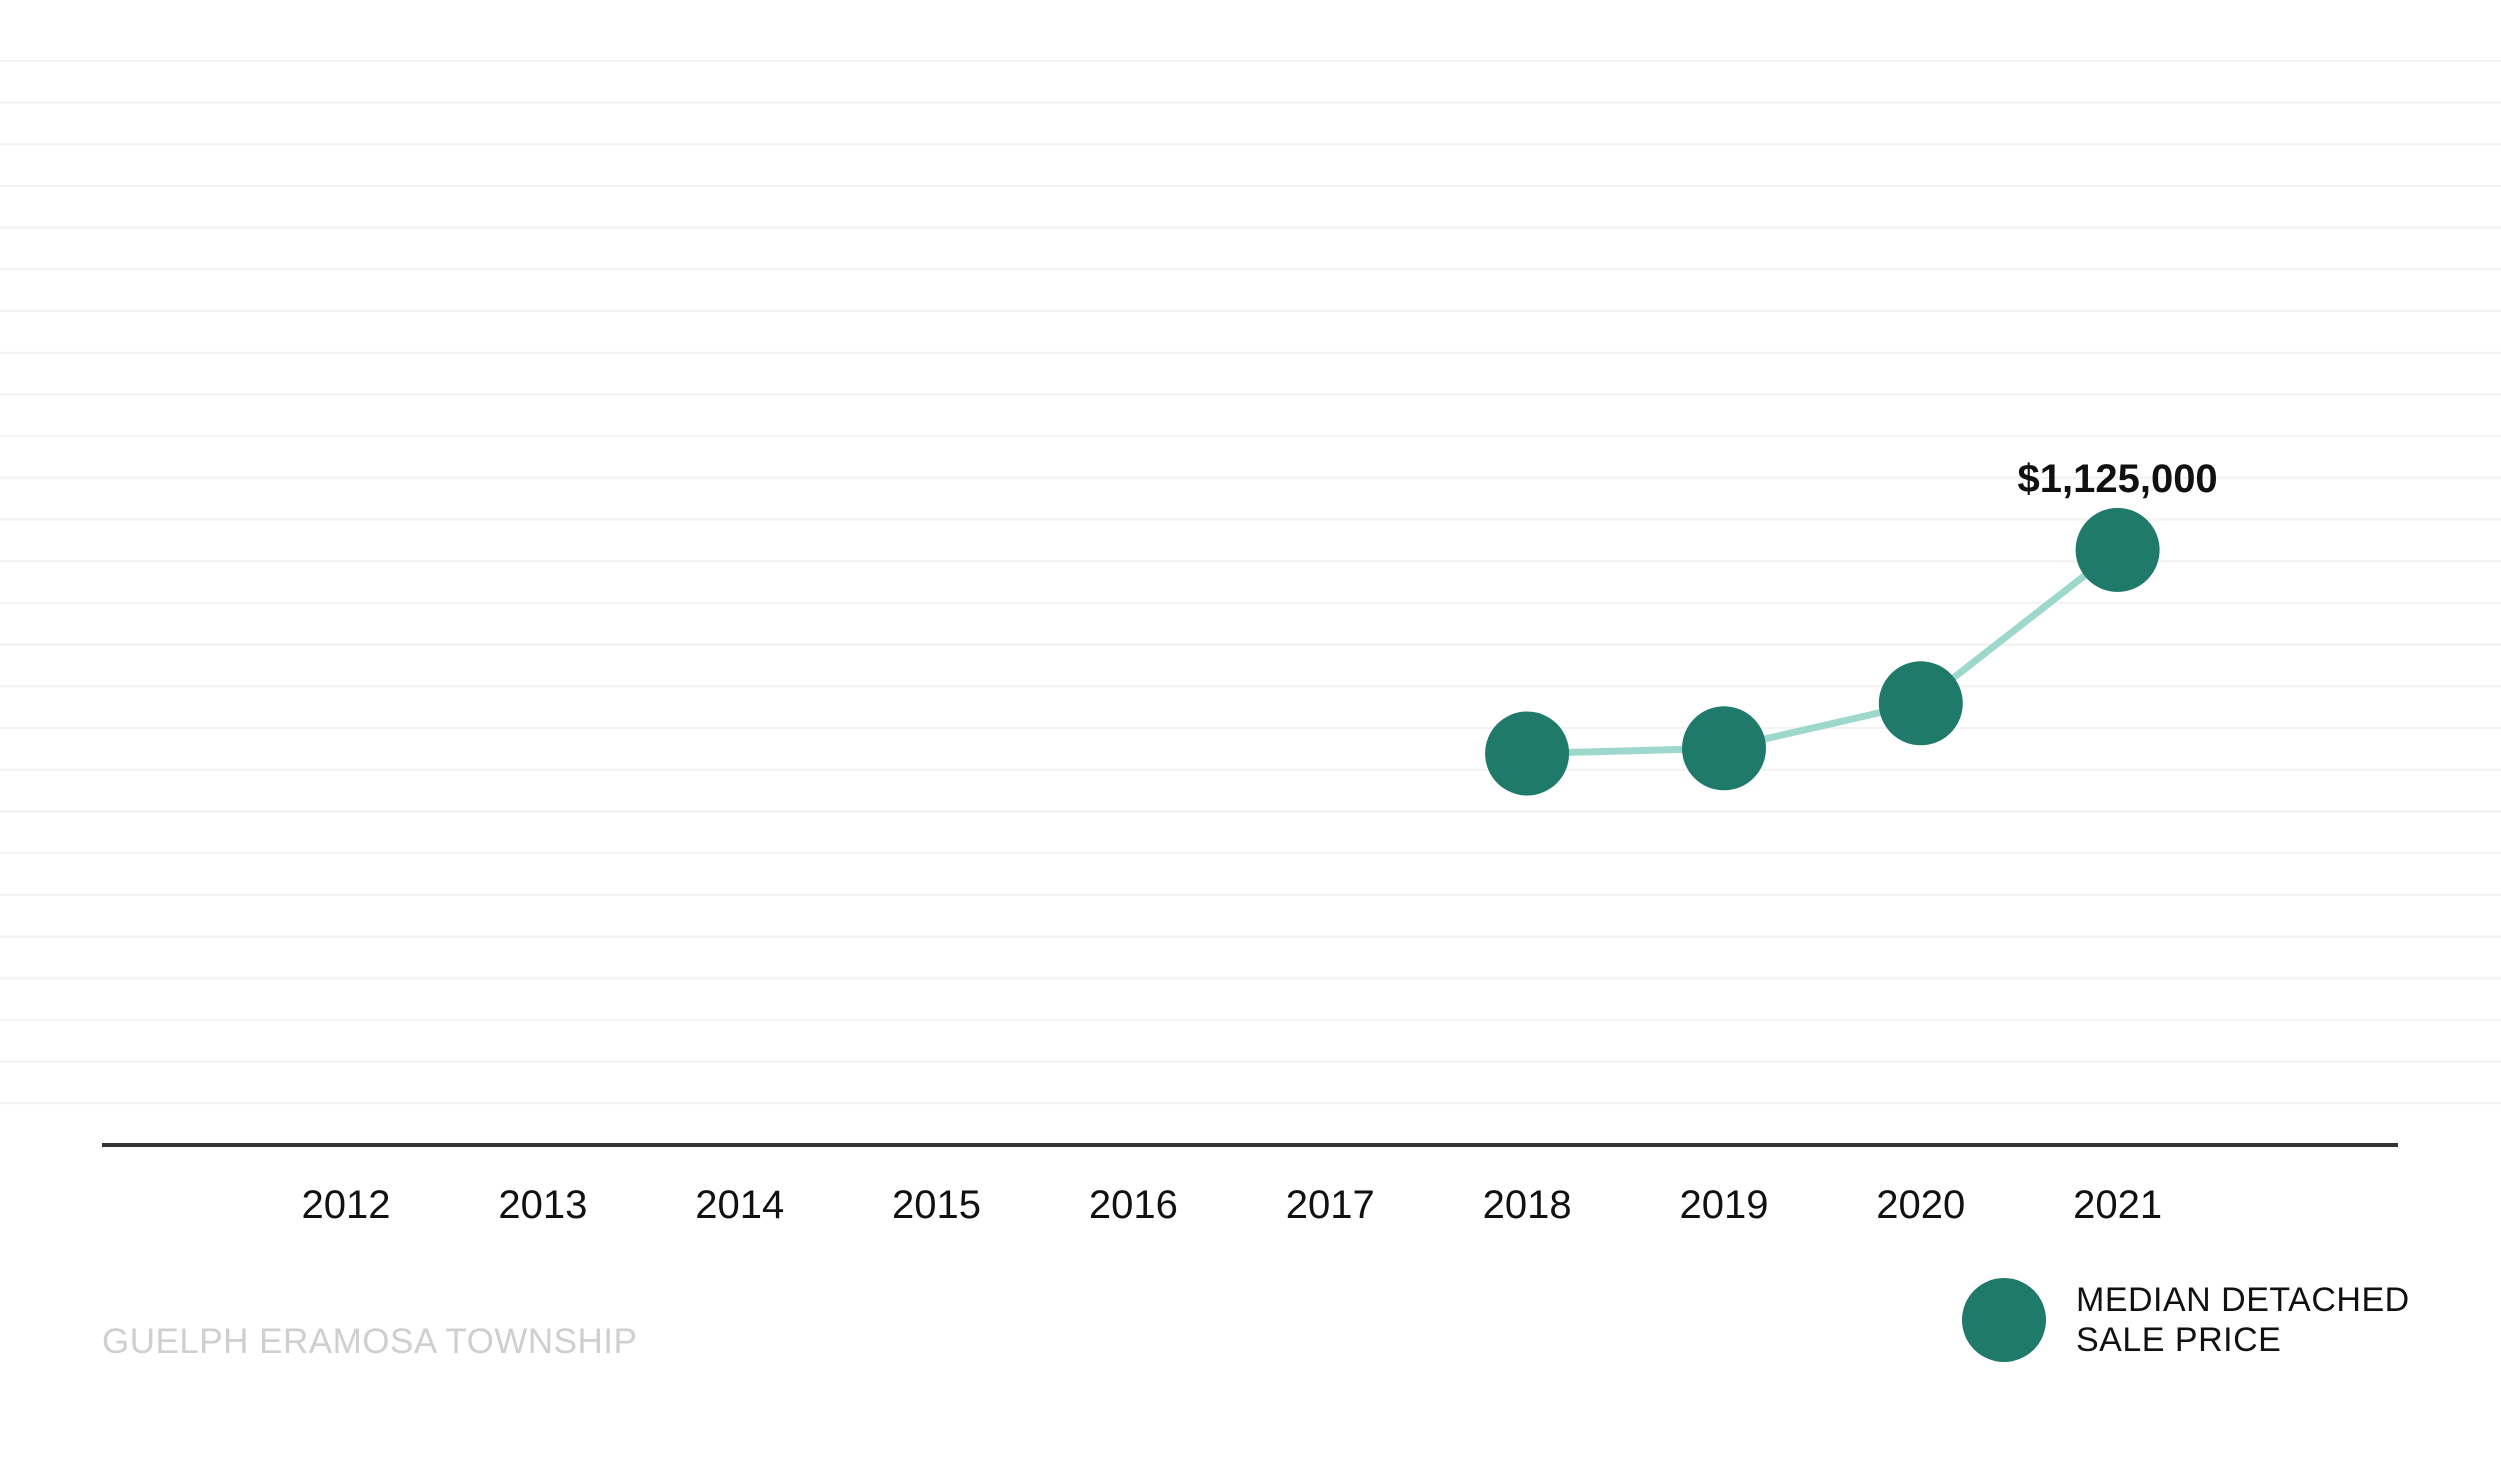  I want to click on legend: MEDIAN DETACHED SALE PRICE, so click(2209, 1320).